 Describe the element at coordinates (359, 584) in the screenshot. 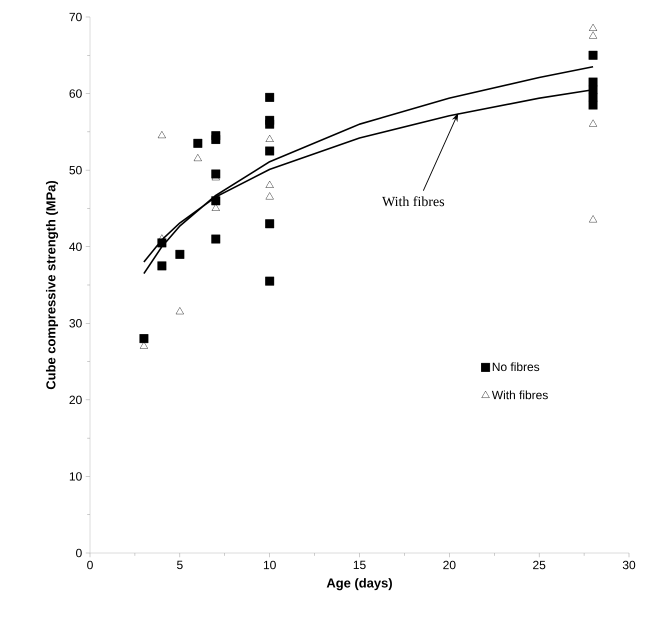

I see `x-axis-title: Age (days)` at that location.